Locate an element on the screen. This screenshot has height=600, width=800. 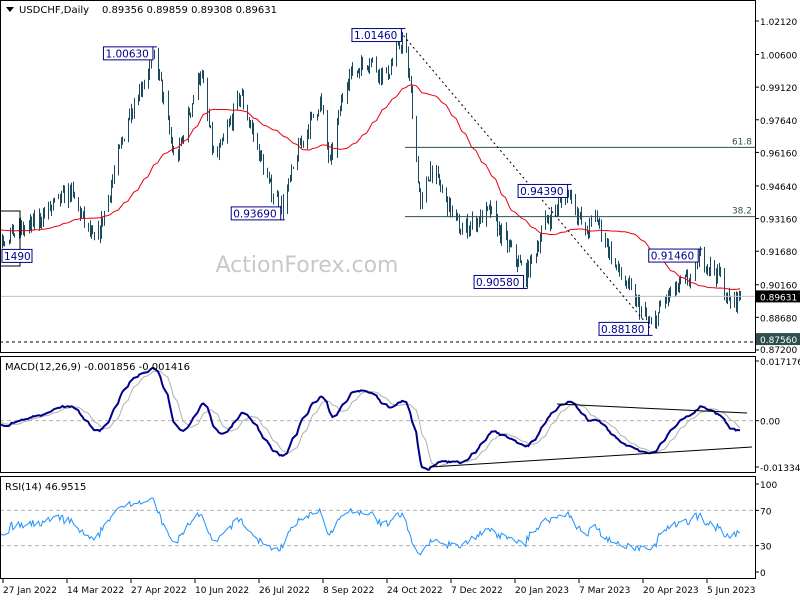
x-axis-label: 5 Jun 2023 is located at coordinates (731, 591).